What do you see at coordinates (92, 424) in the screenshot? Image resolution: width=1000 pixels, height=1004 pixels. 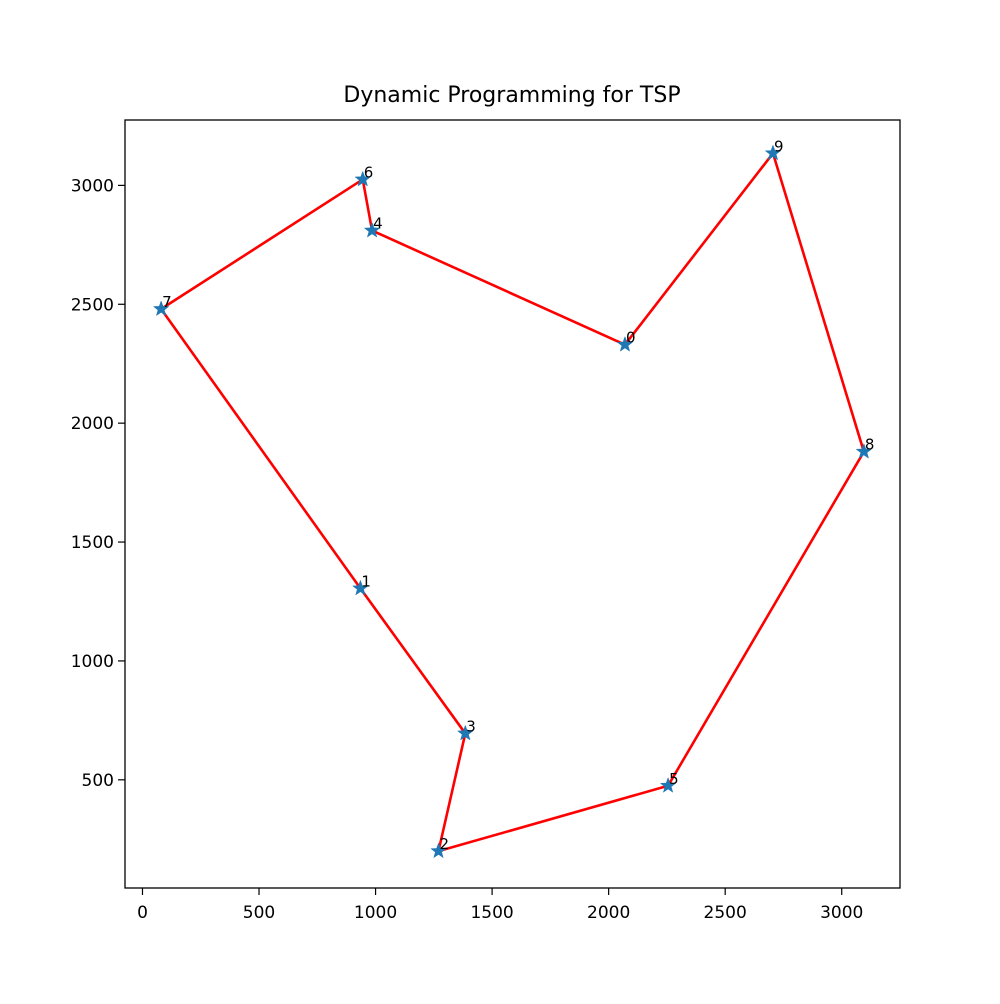 I see `y-tick-label: 2000` at bounding box center [92, 424].